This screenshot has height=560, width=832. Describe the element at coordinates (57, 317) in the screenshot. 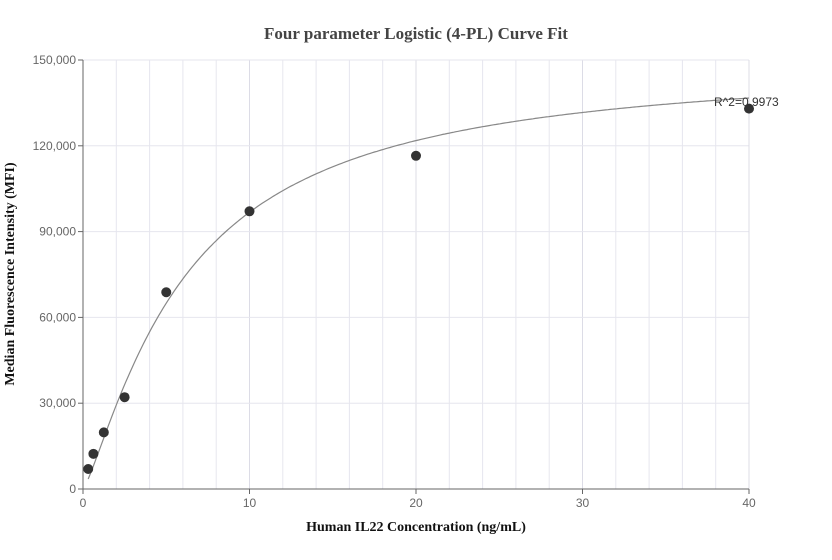

I see `y-tick-label: 60,000` at that location.